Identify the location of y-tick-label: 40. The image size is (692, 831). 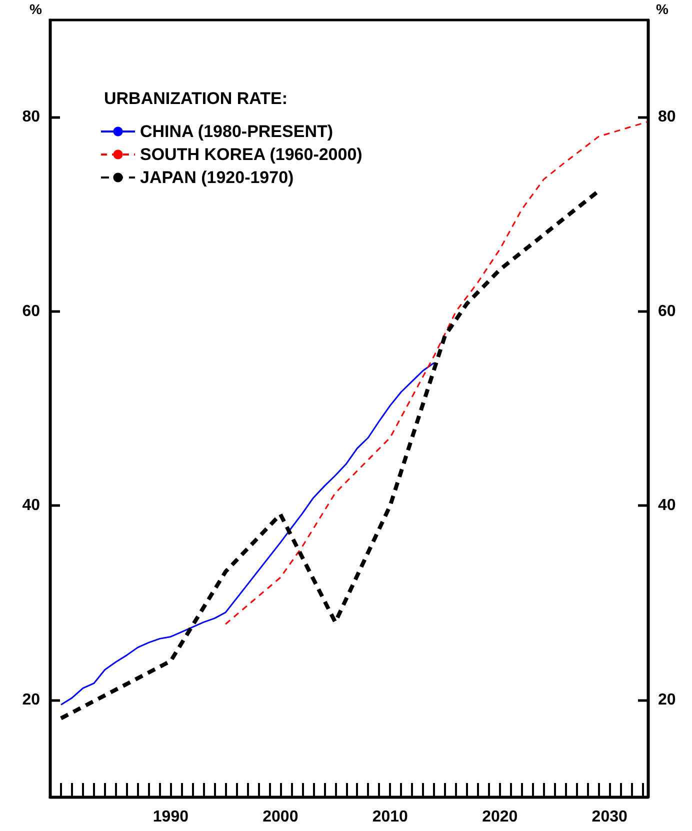
(31, 505).